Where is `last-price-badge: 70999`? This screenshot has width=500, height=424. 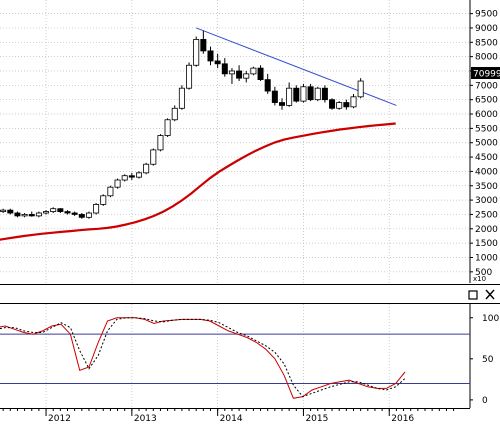 last-price-badge: 70999 is located at coordinates (485, 73).